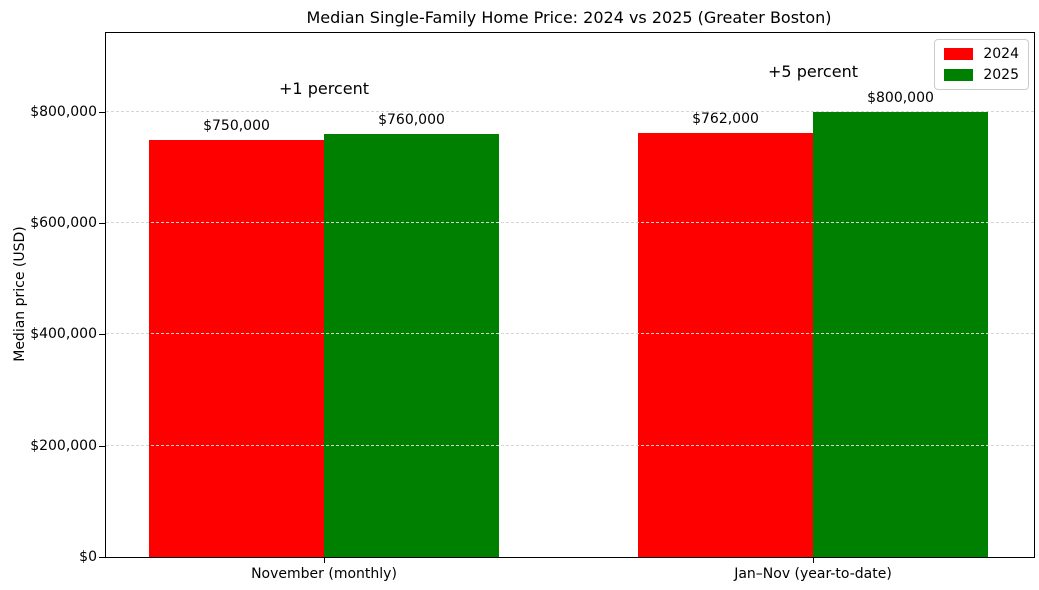 The width and height of the screenshot is (1039, 590). I want to click on value-label-2025-0: $760,000, so click(411, 120).